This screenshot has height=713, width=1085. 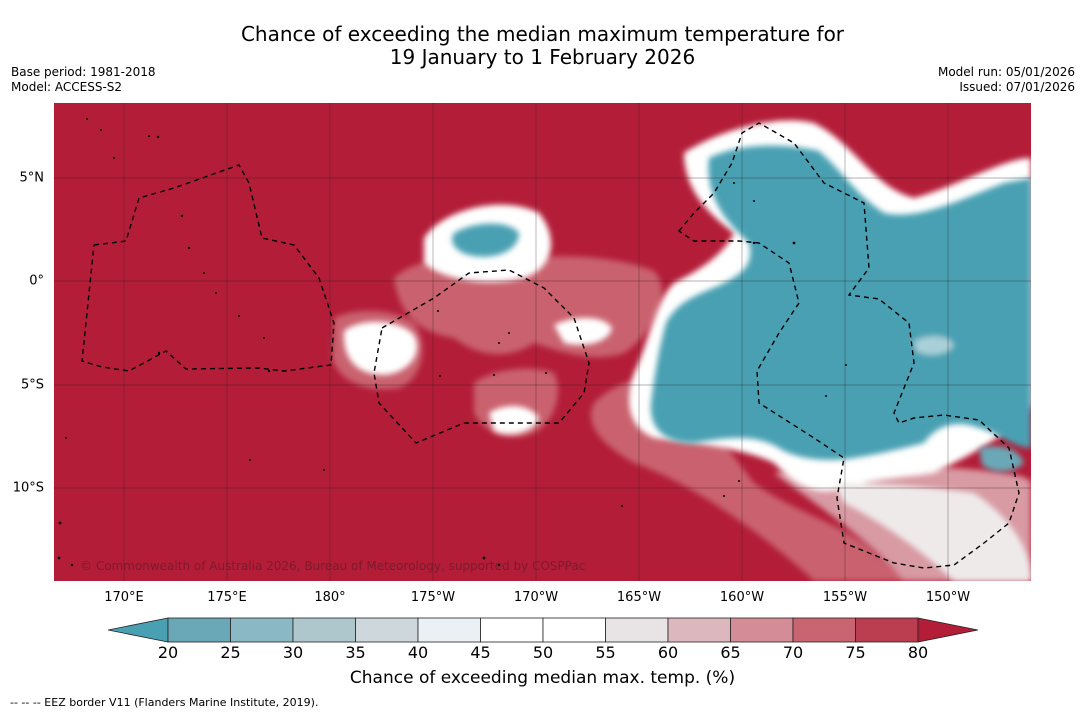 What do you see at coordinates (1006, 72) in the screenshot?
I see `model-run-text: Model run: 05/01/2026` at bounding box center [1006, 72].